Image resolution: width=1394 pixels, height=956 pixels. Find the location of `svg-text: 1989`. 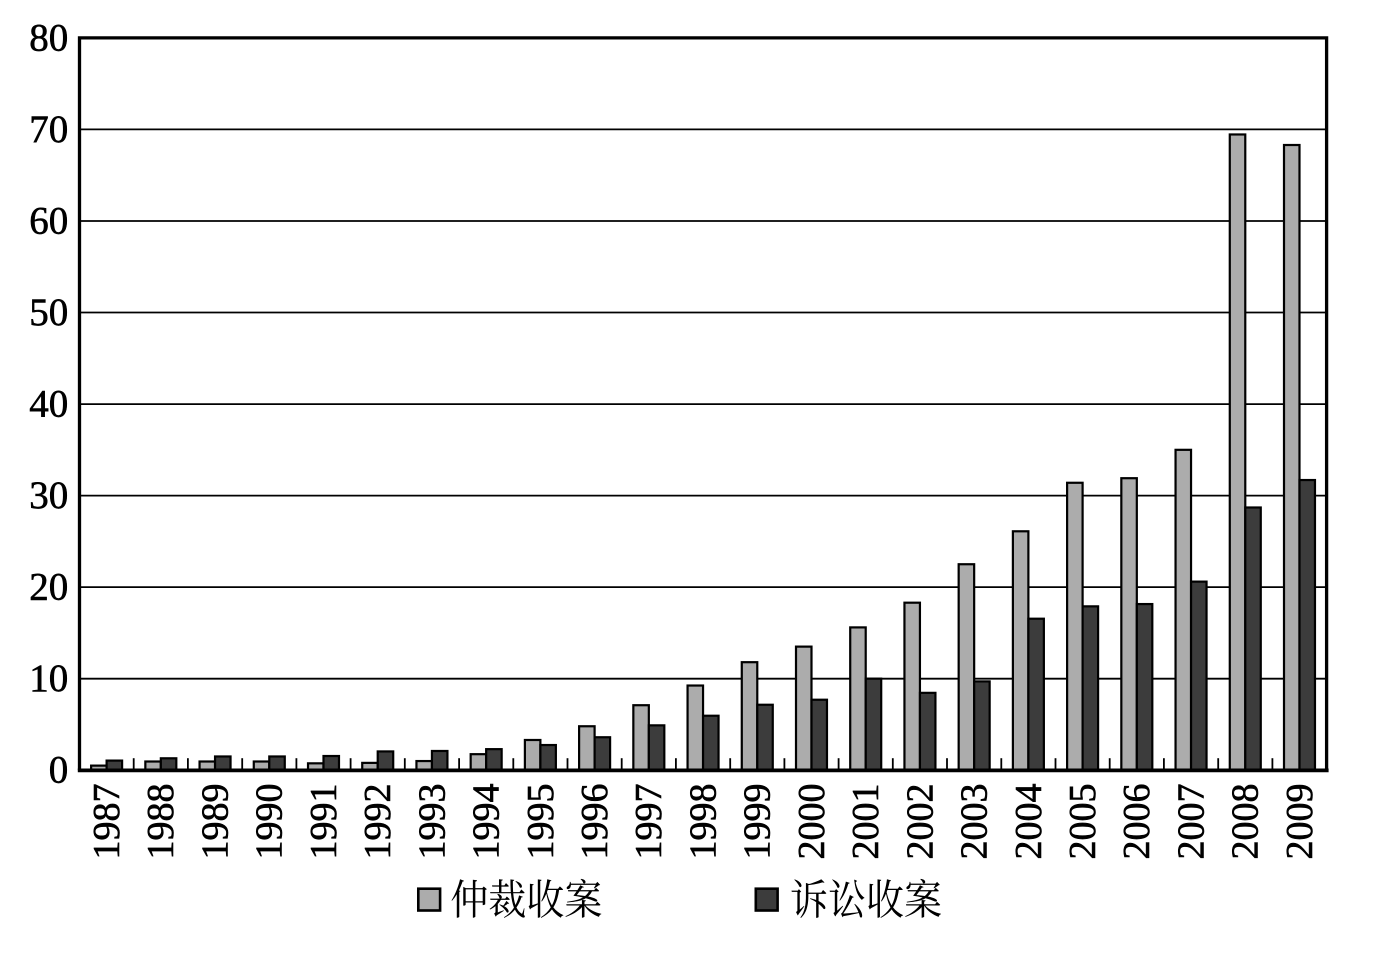

svg-text: 1989 is located at coordinates (216, 822).